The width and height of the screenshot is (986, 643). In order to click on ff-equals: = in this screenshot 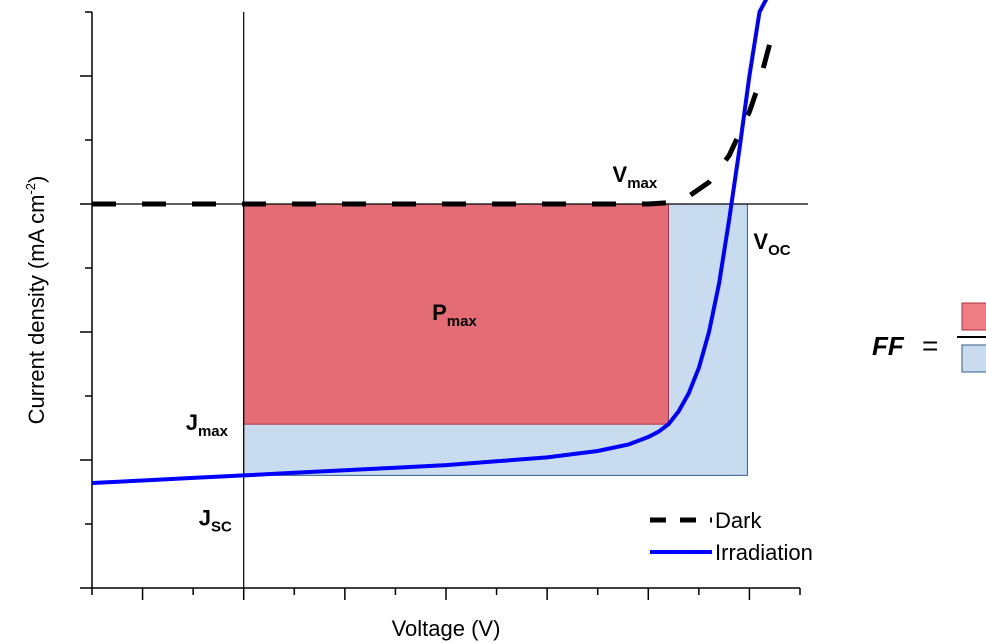, I will do `click(930, 345)`.